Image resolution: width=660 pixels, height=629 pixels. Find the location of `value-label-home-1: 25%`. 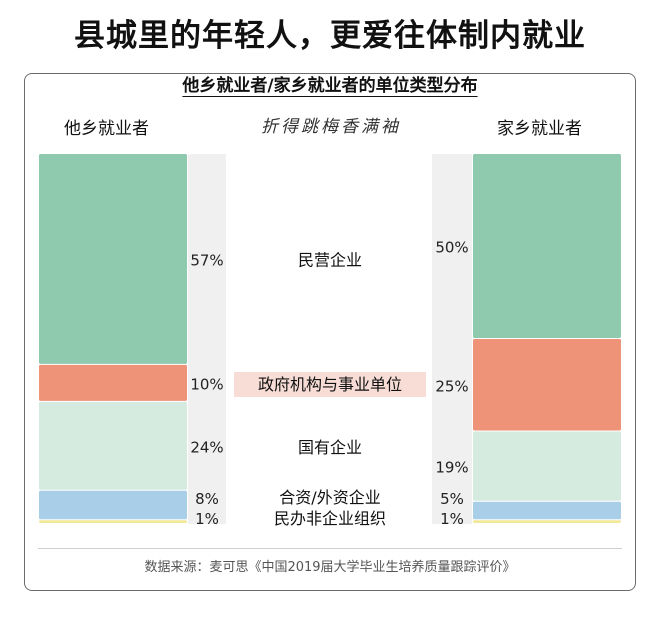

value-label-home-1: 25% is located at coordinates (451, 386).